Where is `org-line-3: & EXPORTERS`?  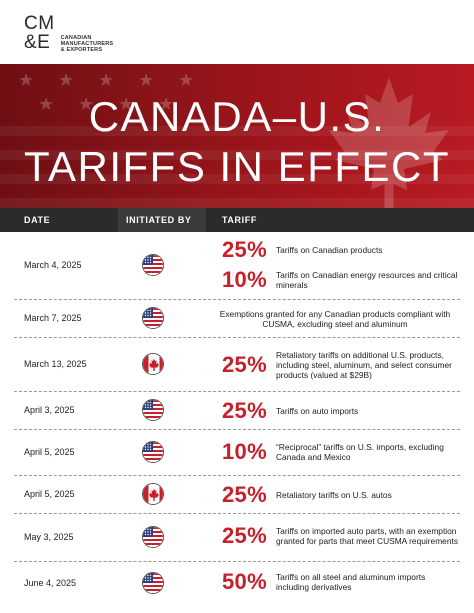 org-line-3: & EXPORTERS is located at coordinates (81, 50).